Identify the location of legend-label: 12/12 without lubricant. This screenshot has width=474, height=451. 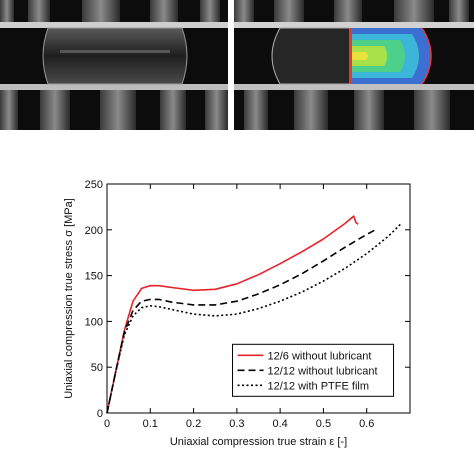
(323, 371).